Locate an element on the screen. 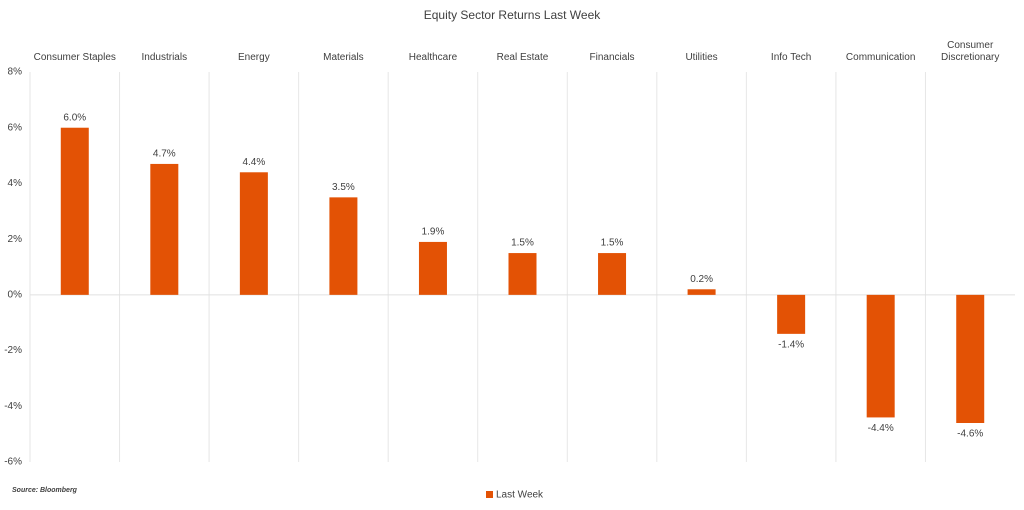  value-label: 0.2% is located at coordinates (701, 279).